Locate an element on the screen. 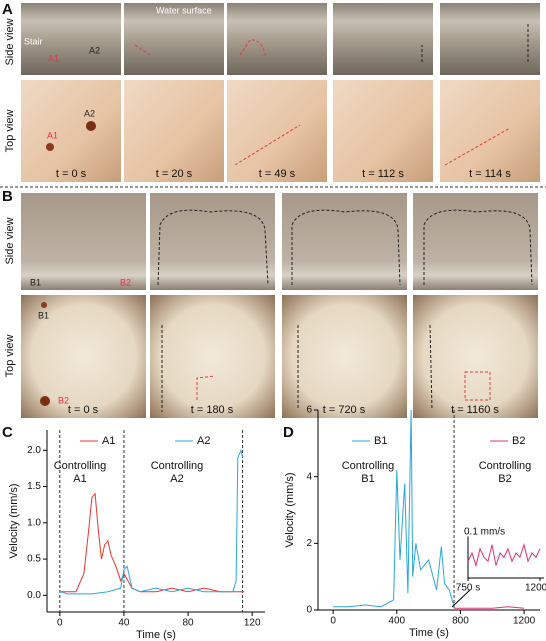 The height and width of the screenshot is (641, 546). legend-label: A2 is located at coordinates (203, 441).